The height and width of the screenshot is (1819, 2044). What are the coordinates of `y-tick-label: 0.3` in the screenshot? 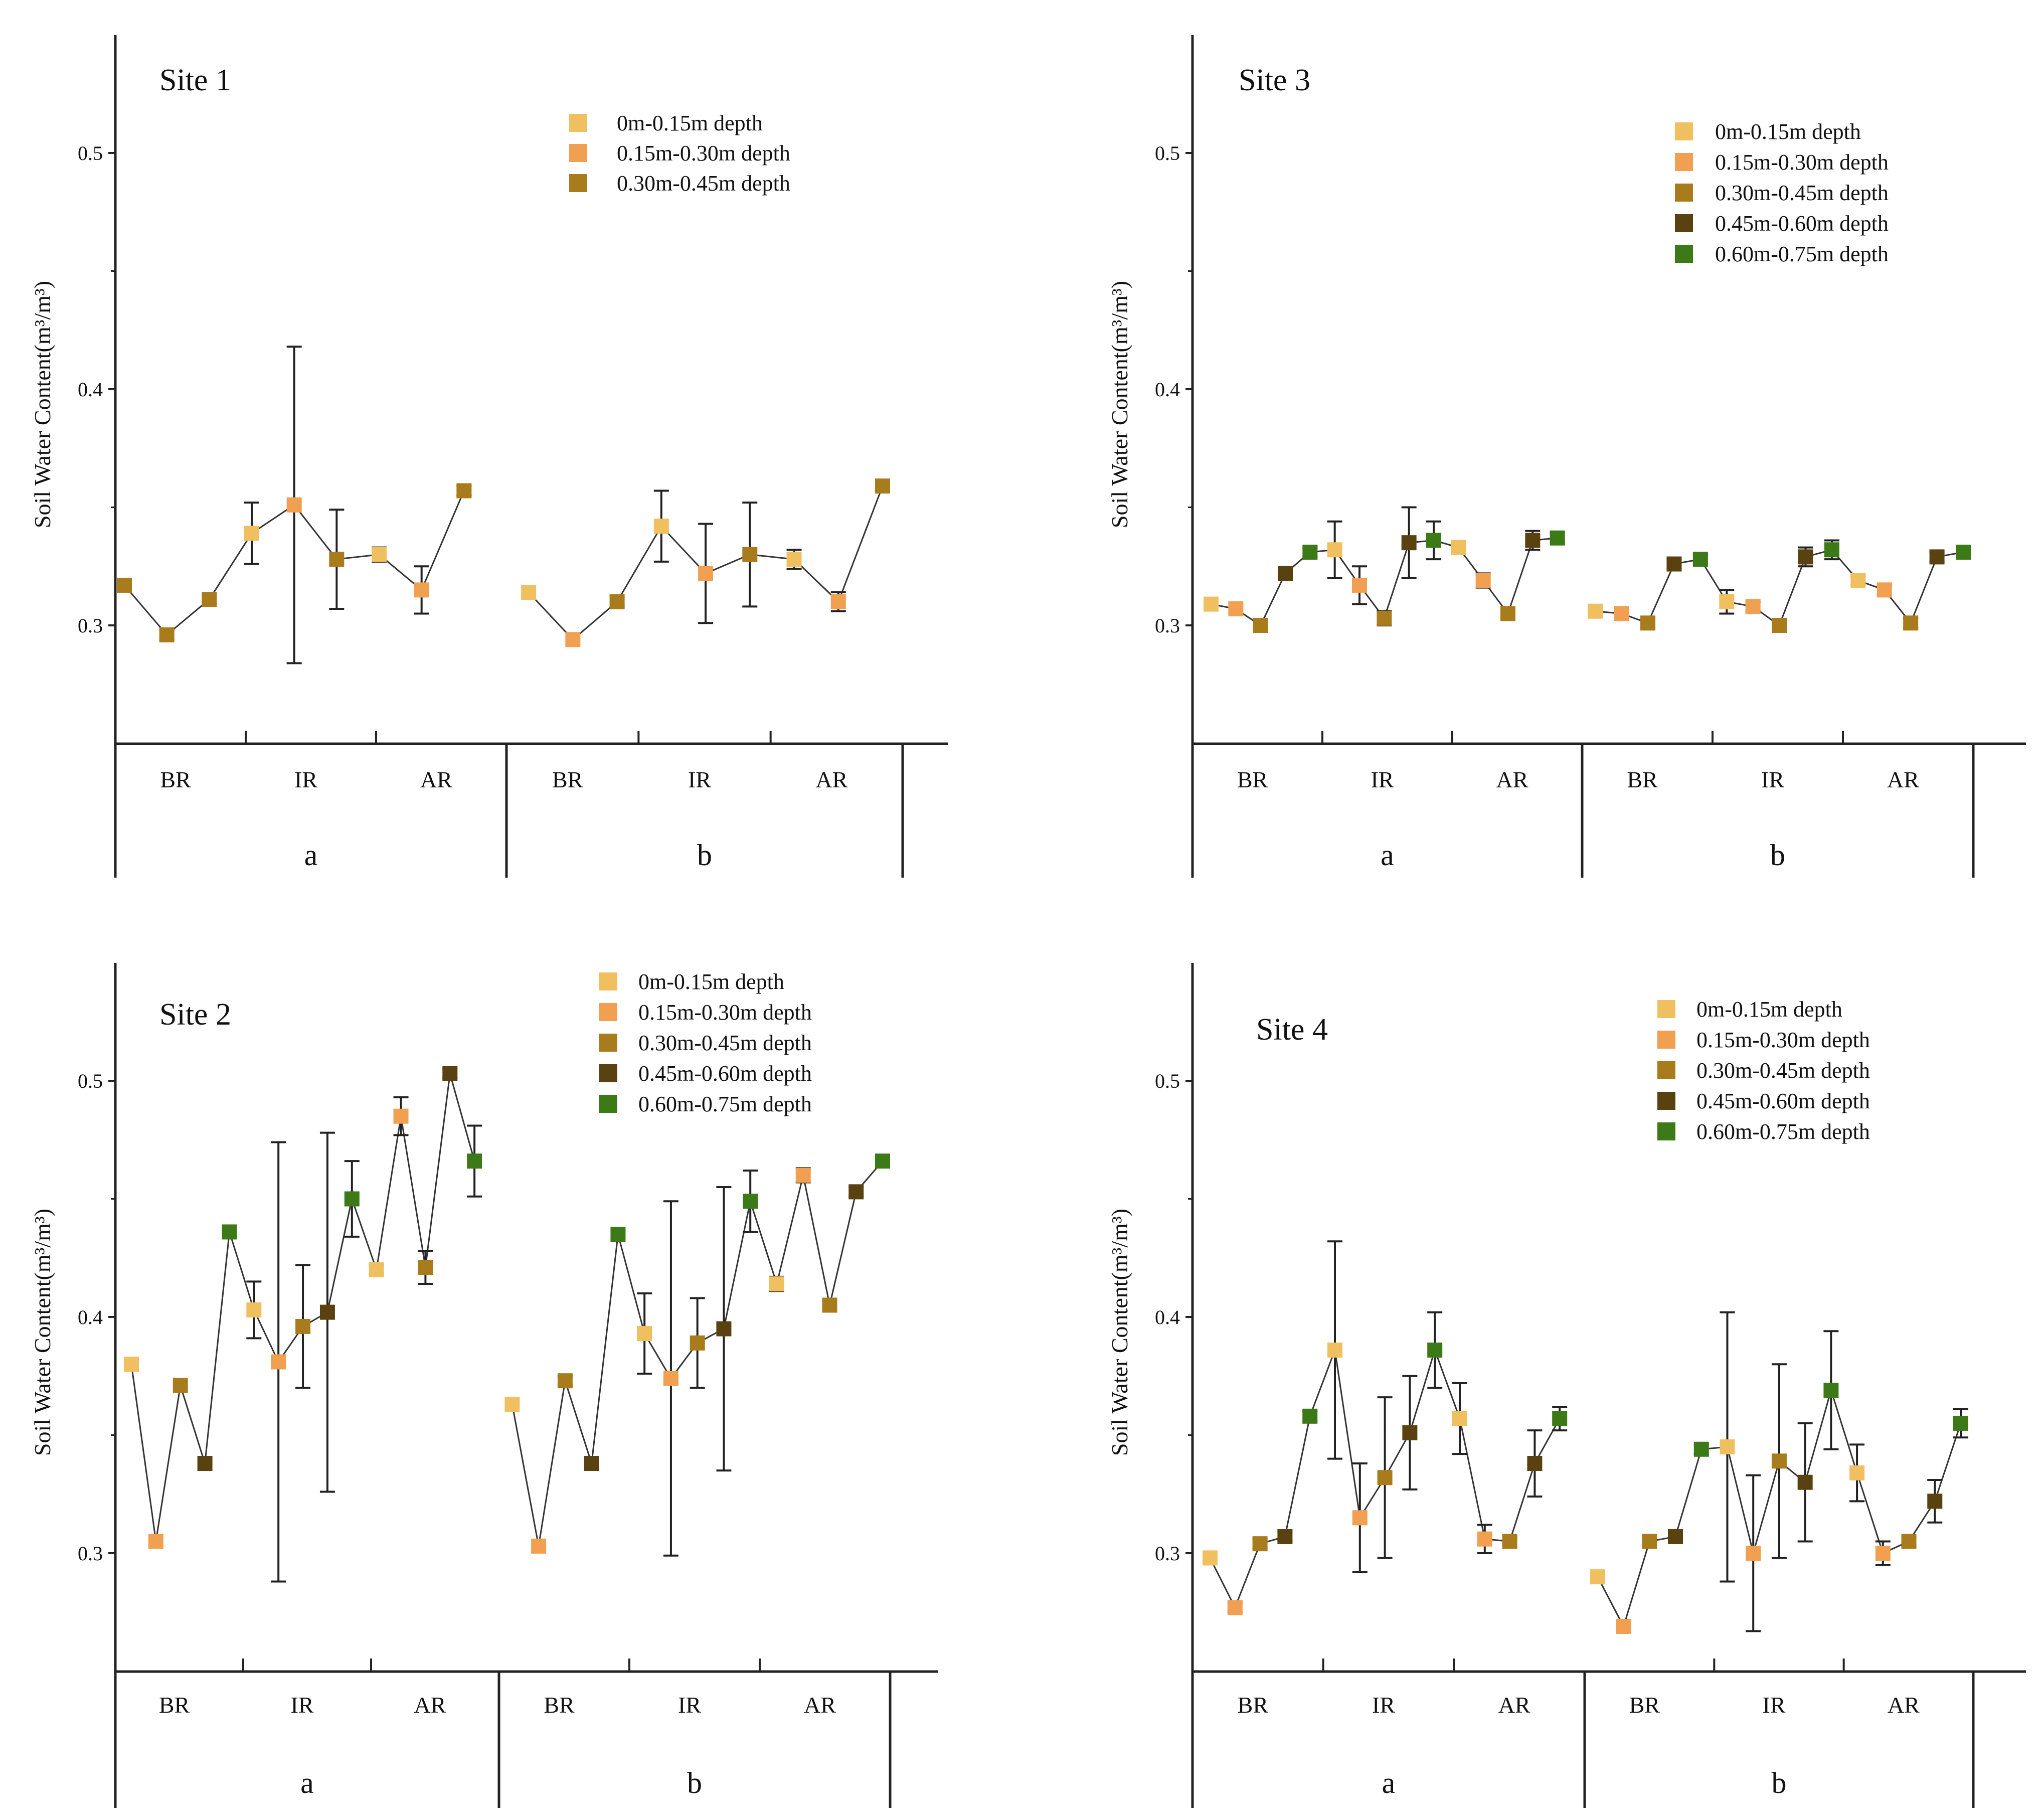 It's located at (1168, 1553).